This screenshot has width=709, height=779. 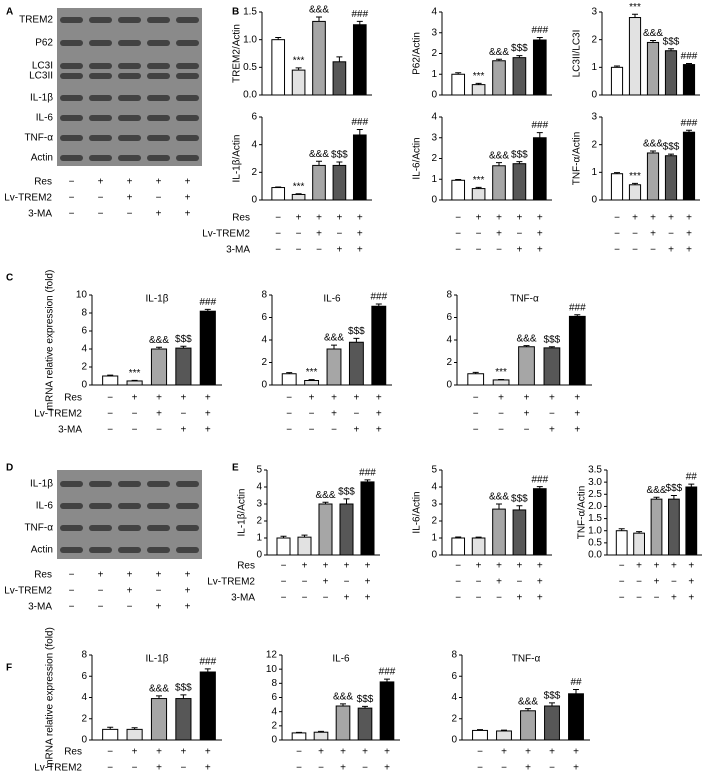 I want to click on significance-label: ***, so click(x=635, y=7).